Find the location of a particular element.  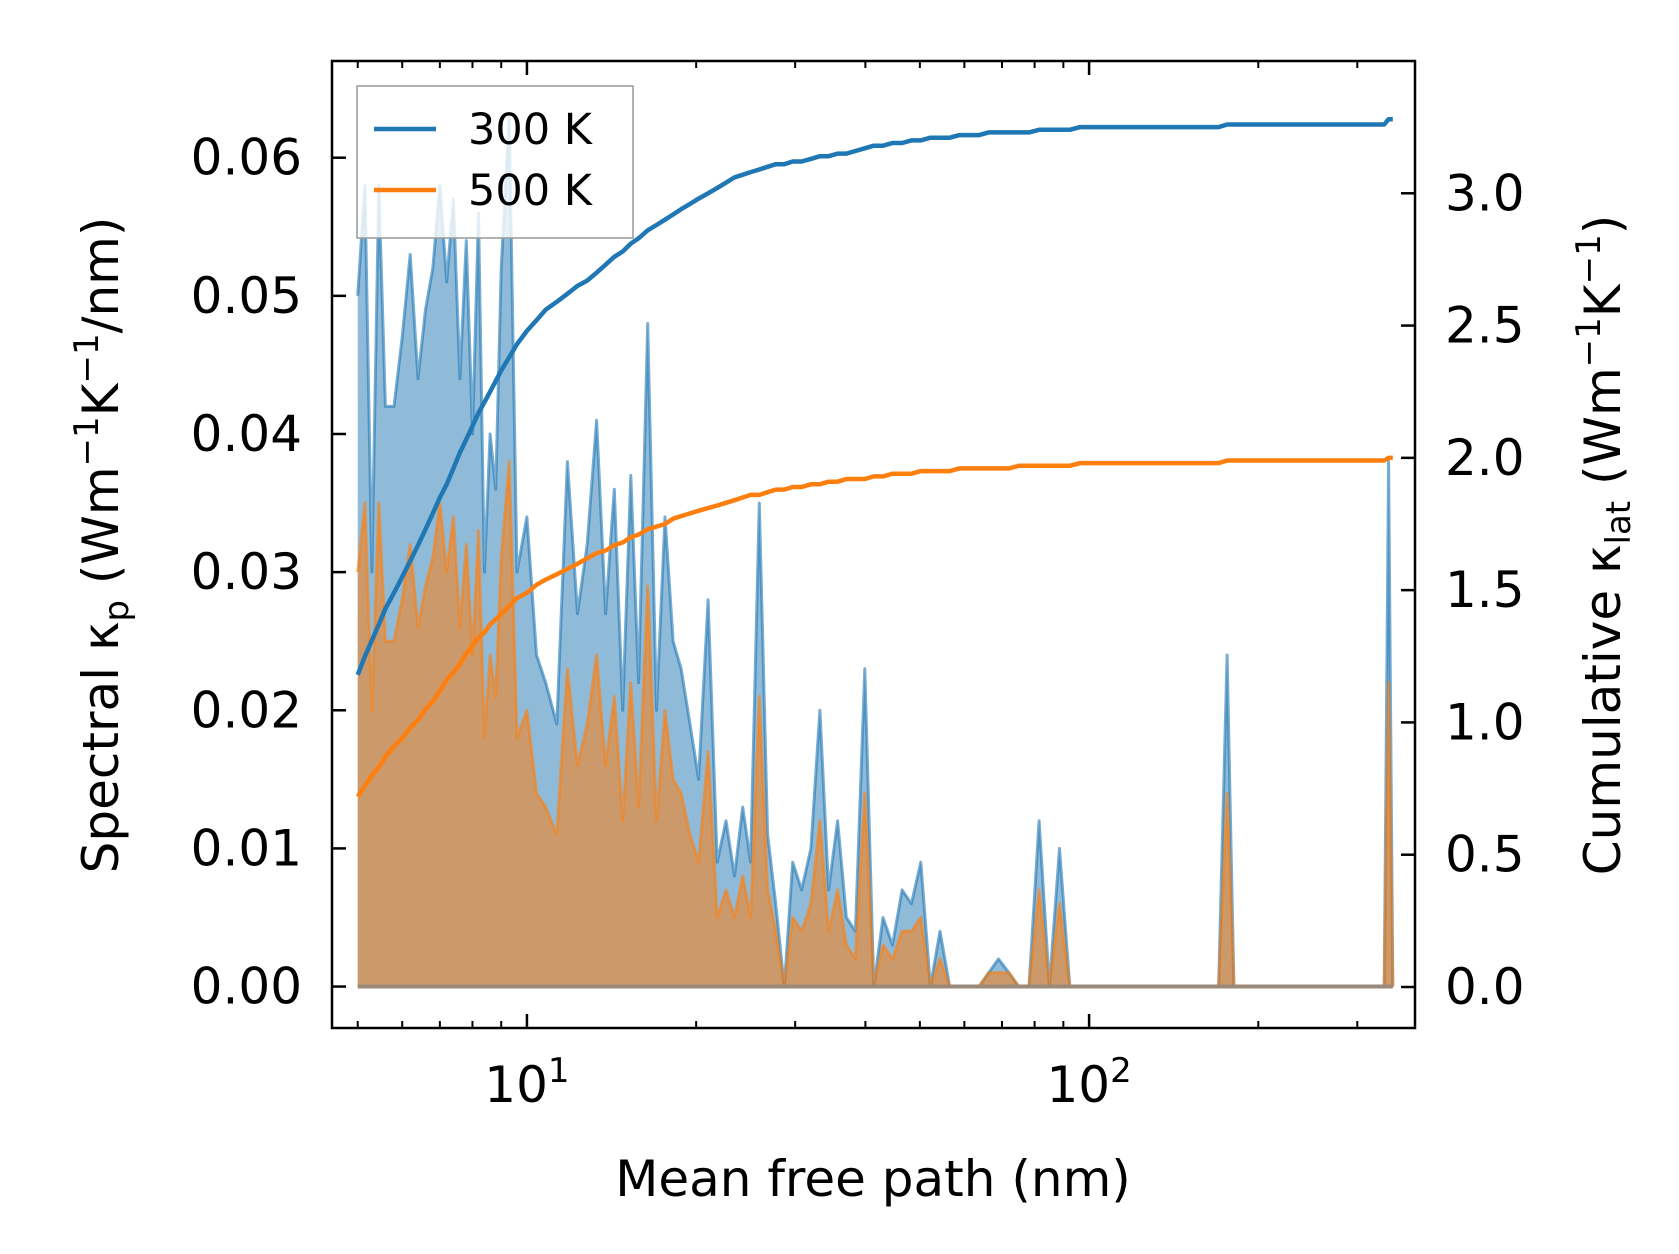

right-tick-label: 1.0 is located at coordinates (1485, 722).